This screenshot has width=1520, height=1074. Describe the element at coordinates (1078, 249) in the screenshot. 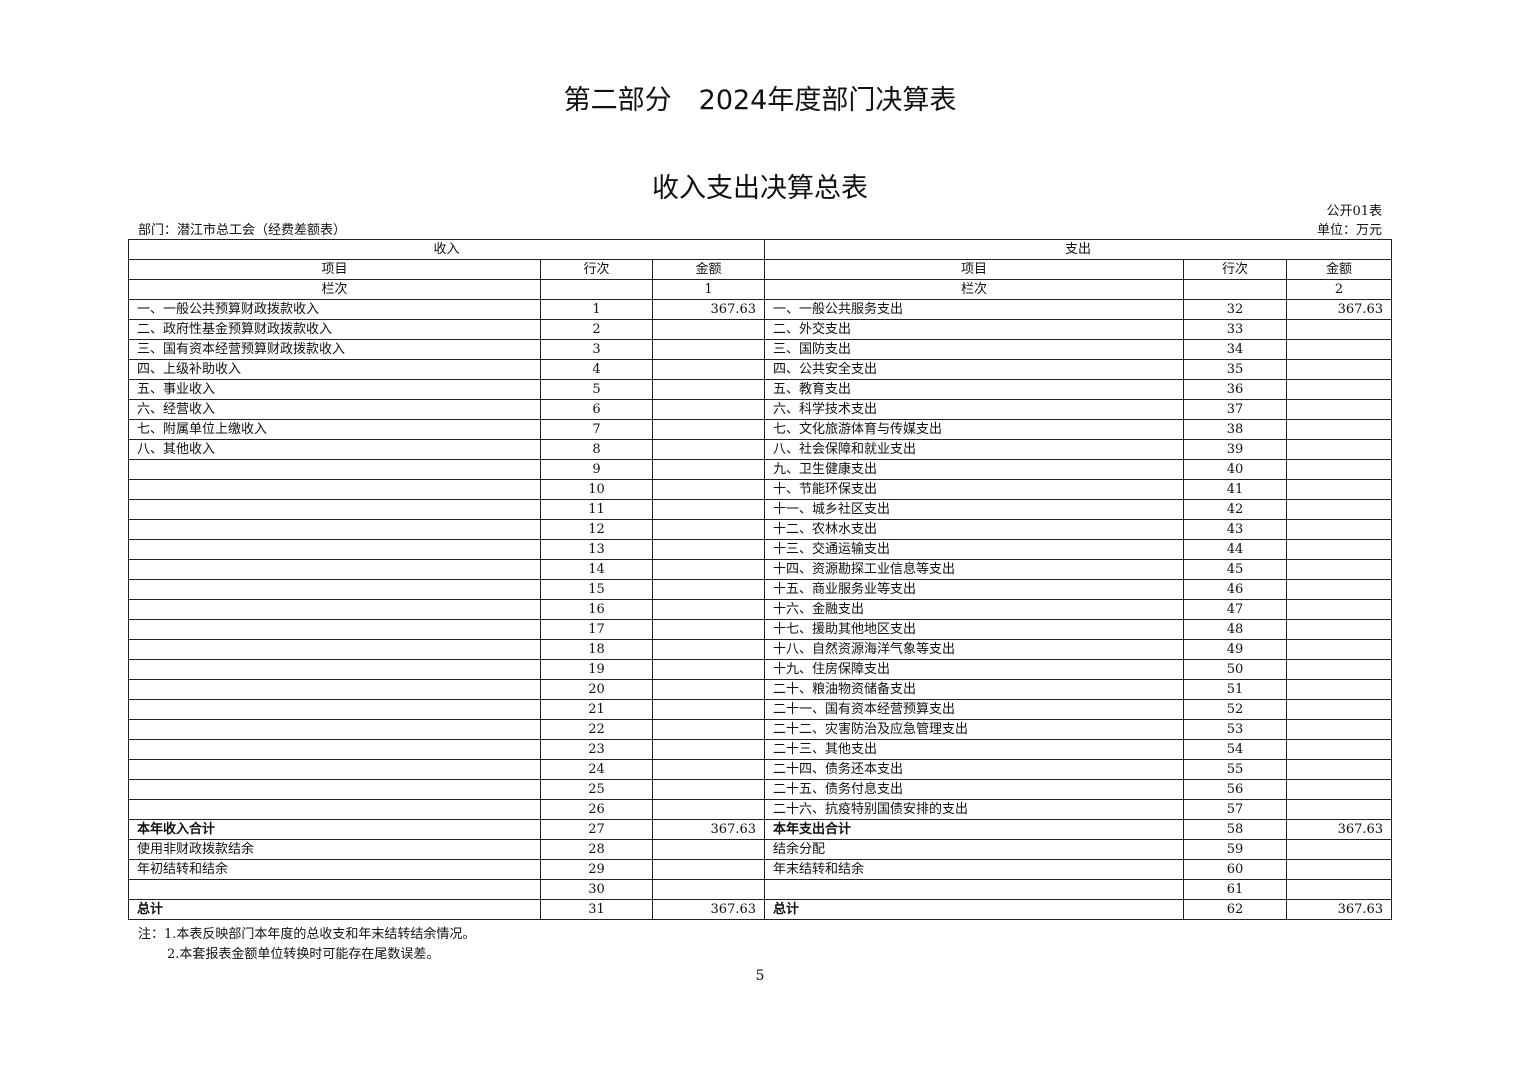

I see `expense-header: 支出` at that location.